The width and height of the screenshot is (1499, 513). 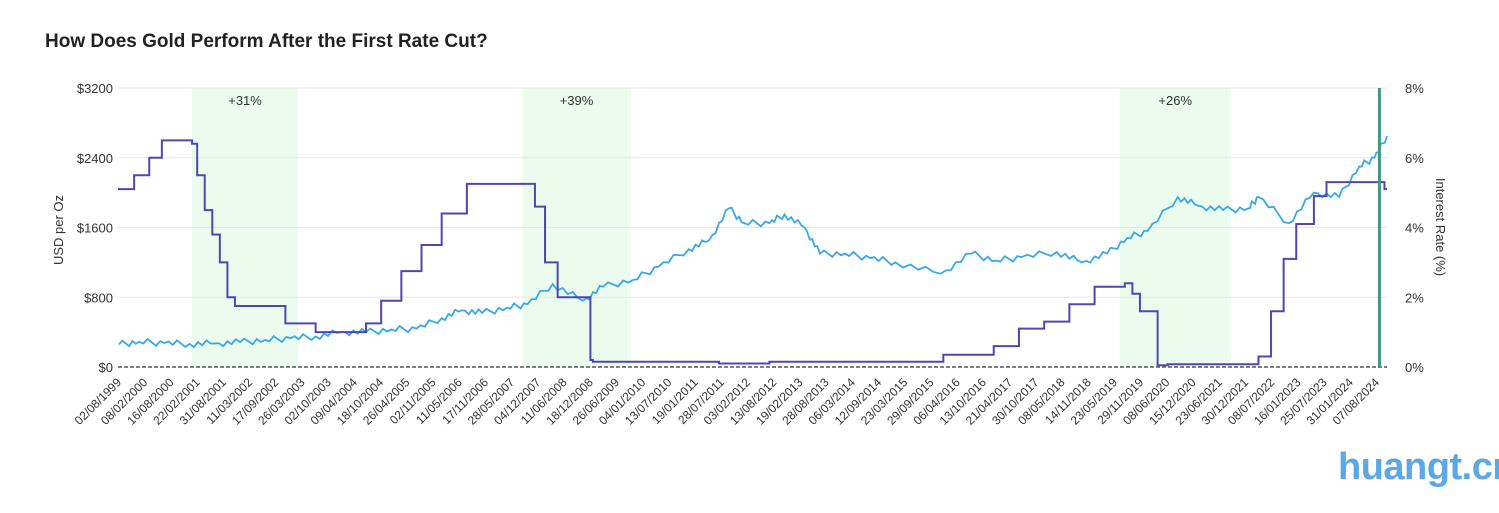 I want to click on watermark: huangt.cn, so click(x=1418, y=467).